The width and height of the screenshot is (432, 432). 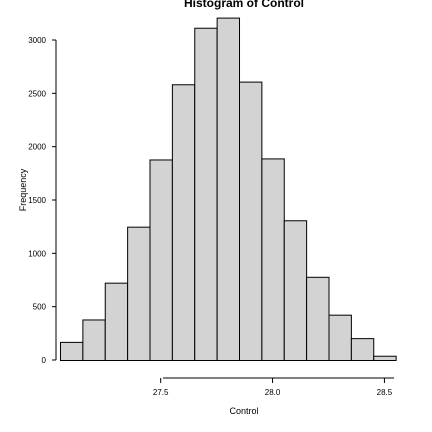 I want to click on x-tick-label: 28.5, so click(x=385, y=392).